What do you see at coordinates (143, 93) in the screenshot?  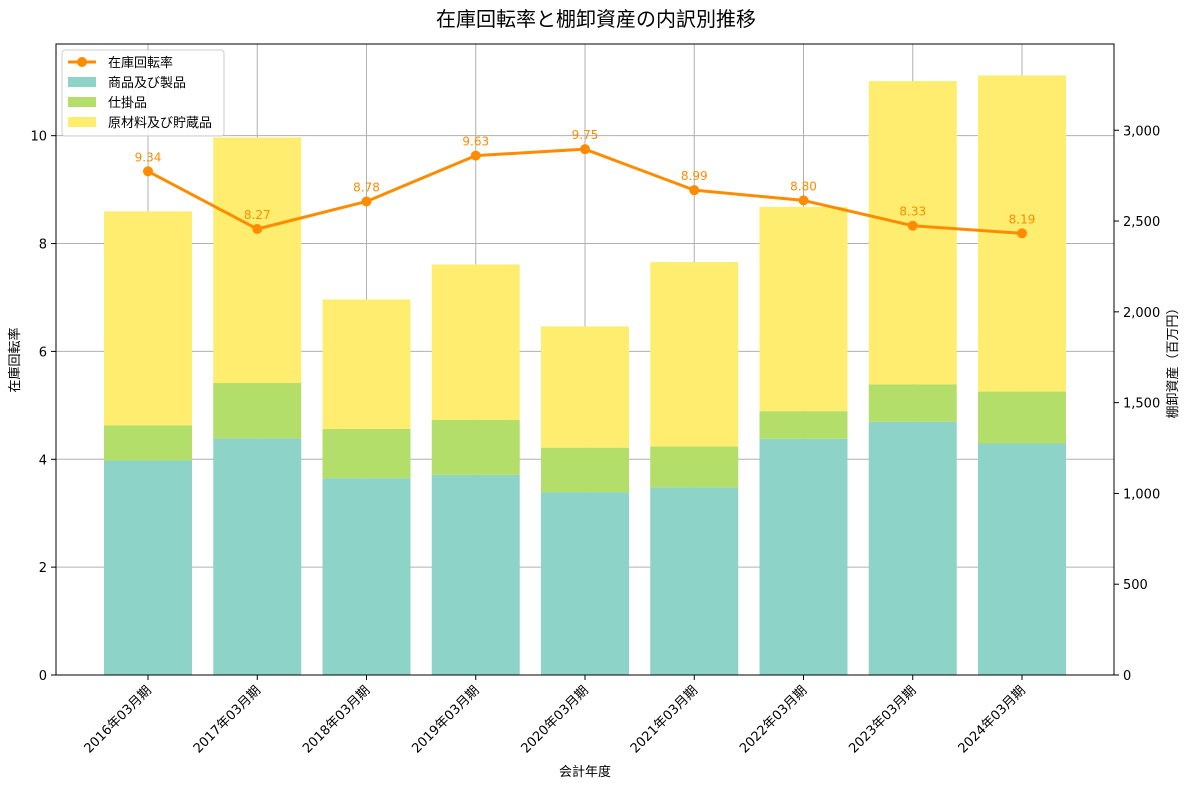 I see `legend-box` at bounding box center [143, 93].